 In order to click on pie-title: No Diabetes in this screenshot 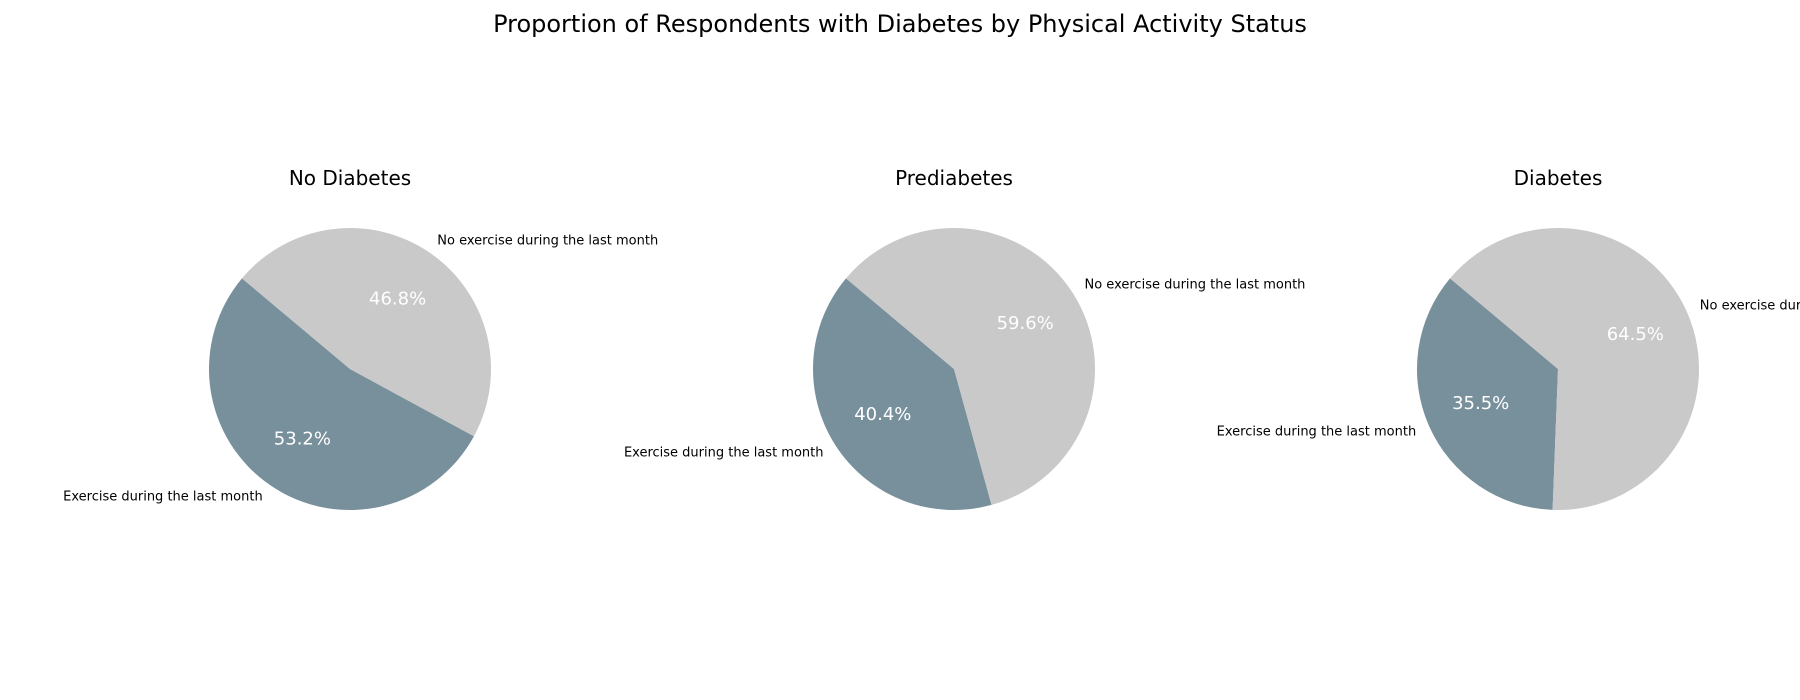, I will do `click(350, 178)`.